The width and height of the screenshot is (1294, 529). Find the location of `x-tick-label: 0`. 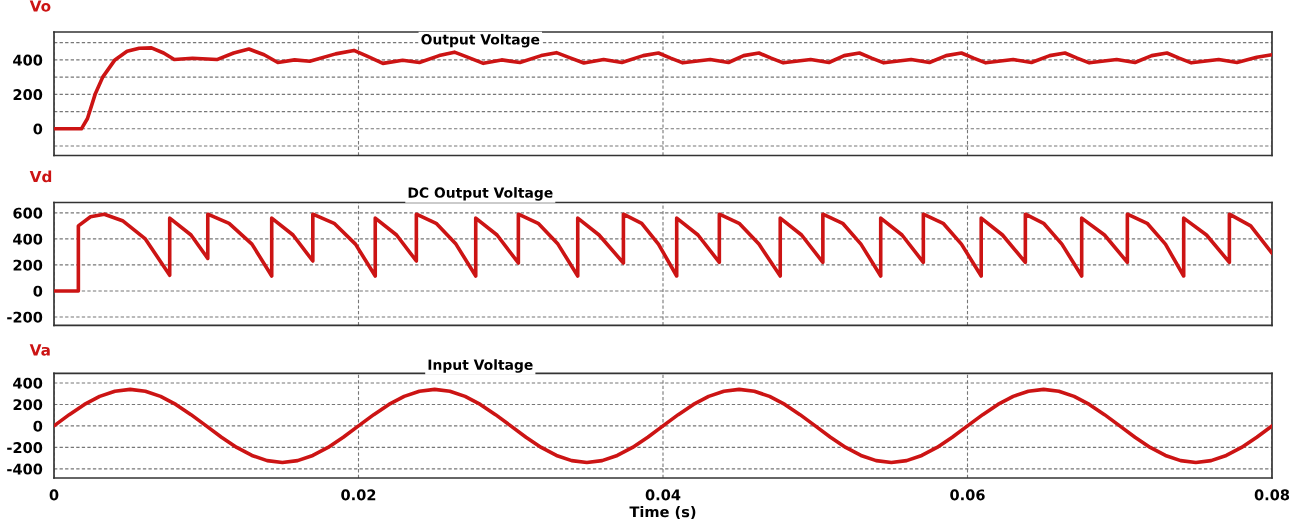

x-tick-label: 0 is located at coordinates (54, 495).